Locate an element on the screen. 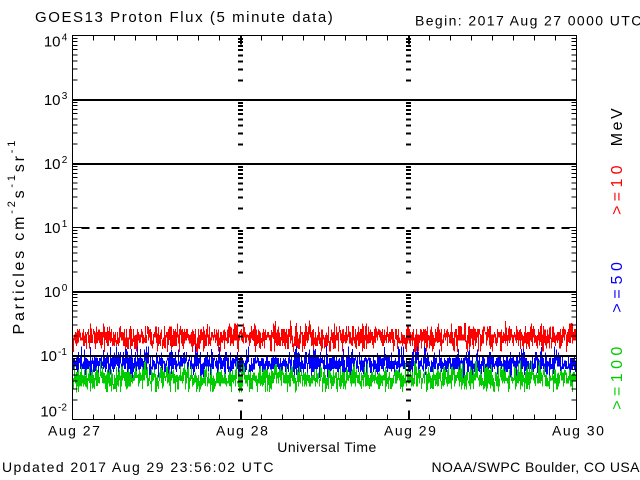  svg-text: 1 is located at coordinates (65, 224).